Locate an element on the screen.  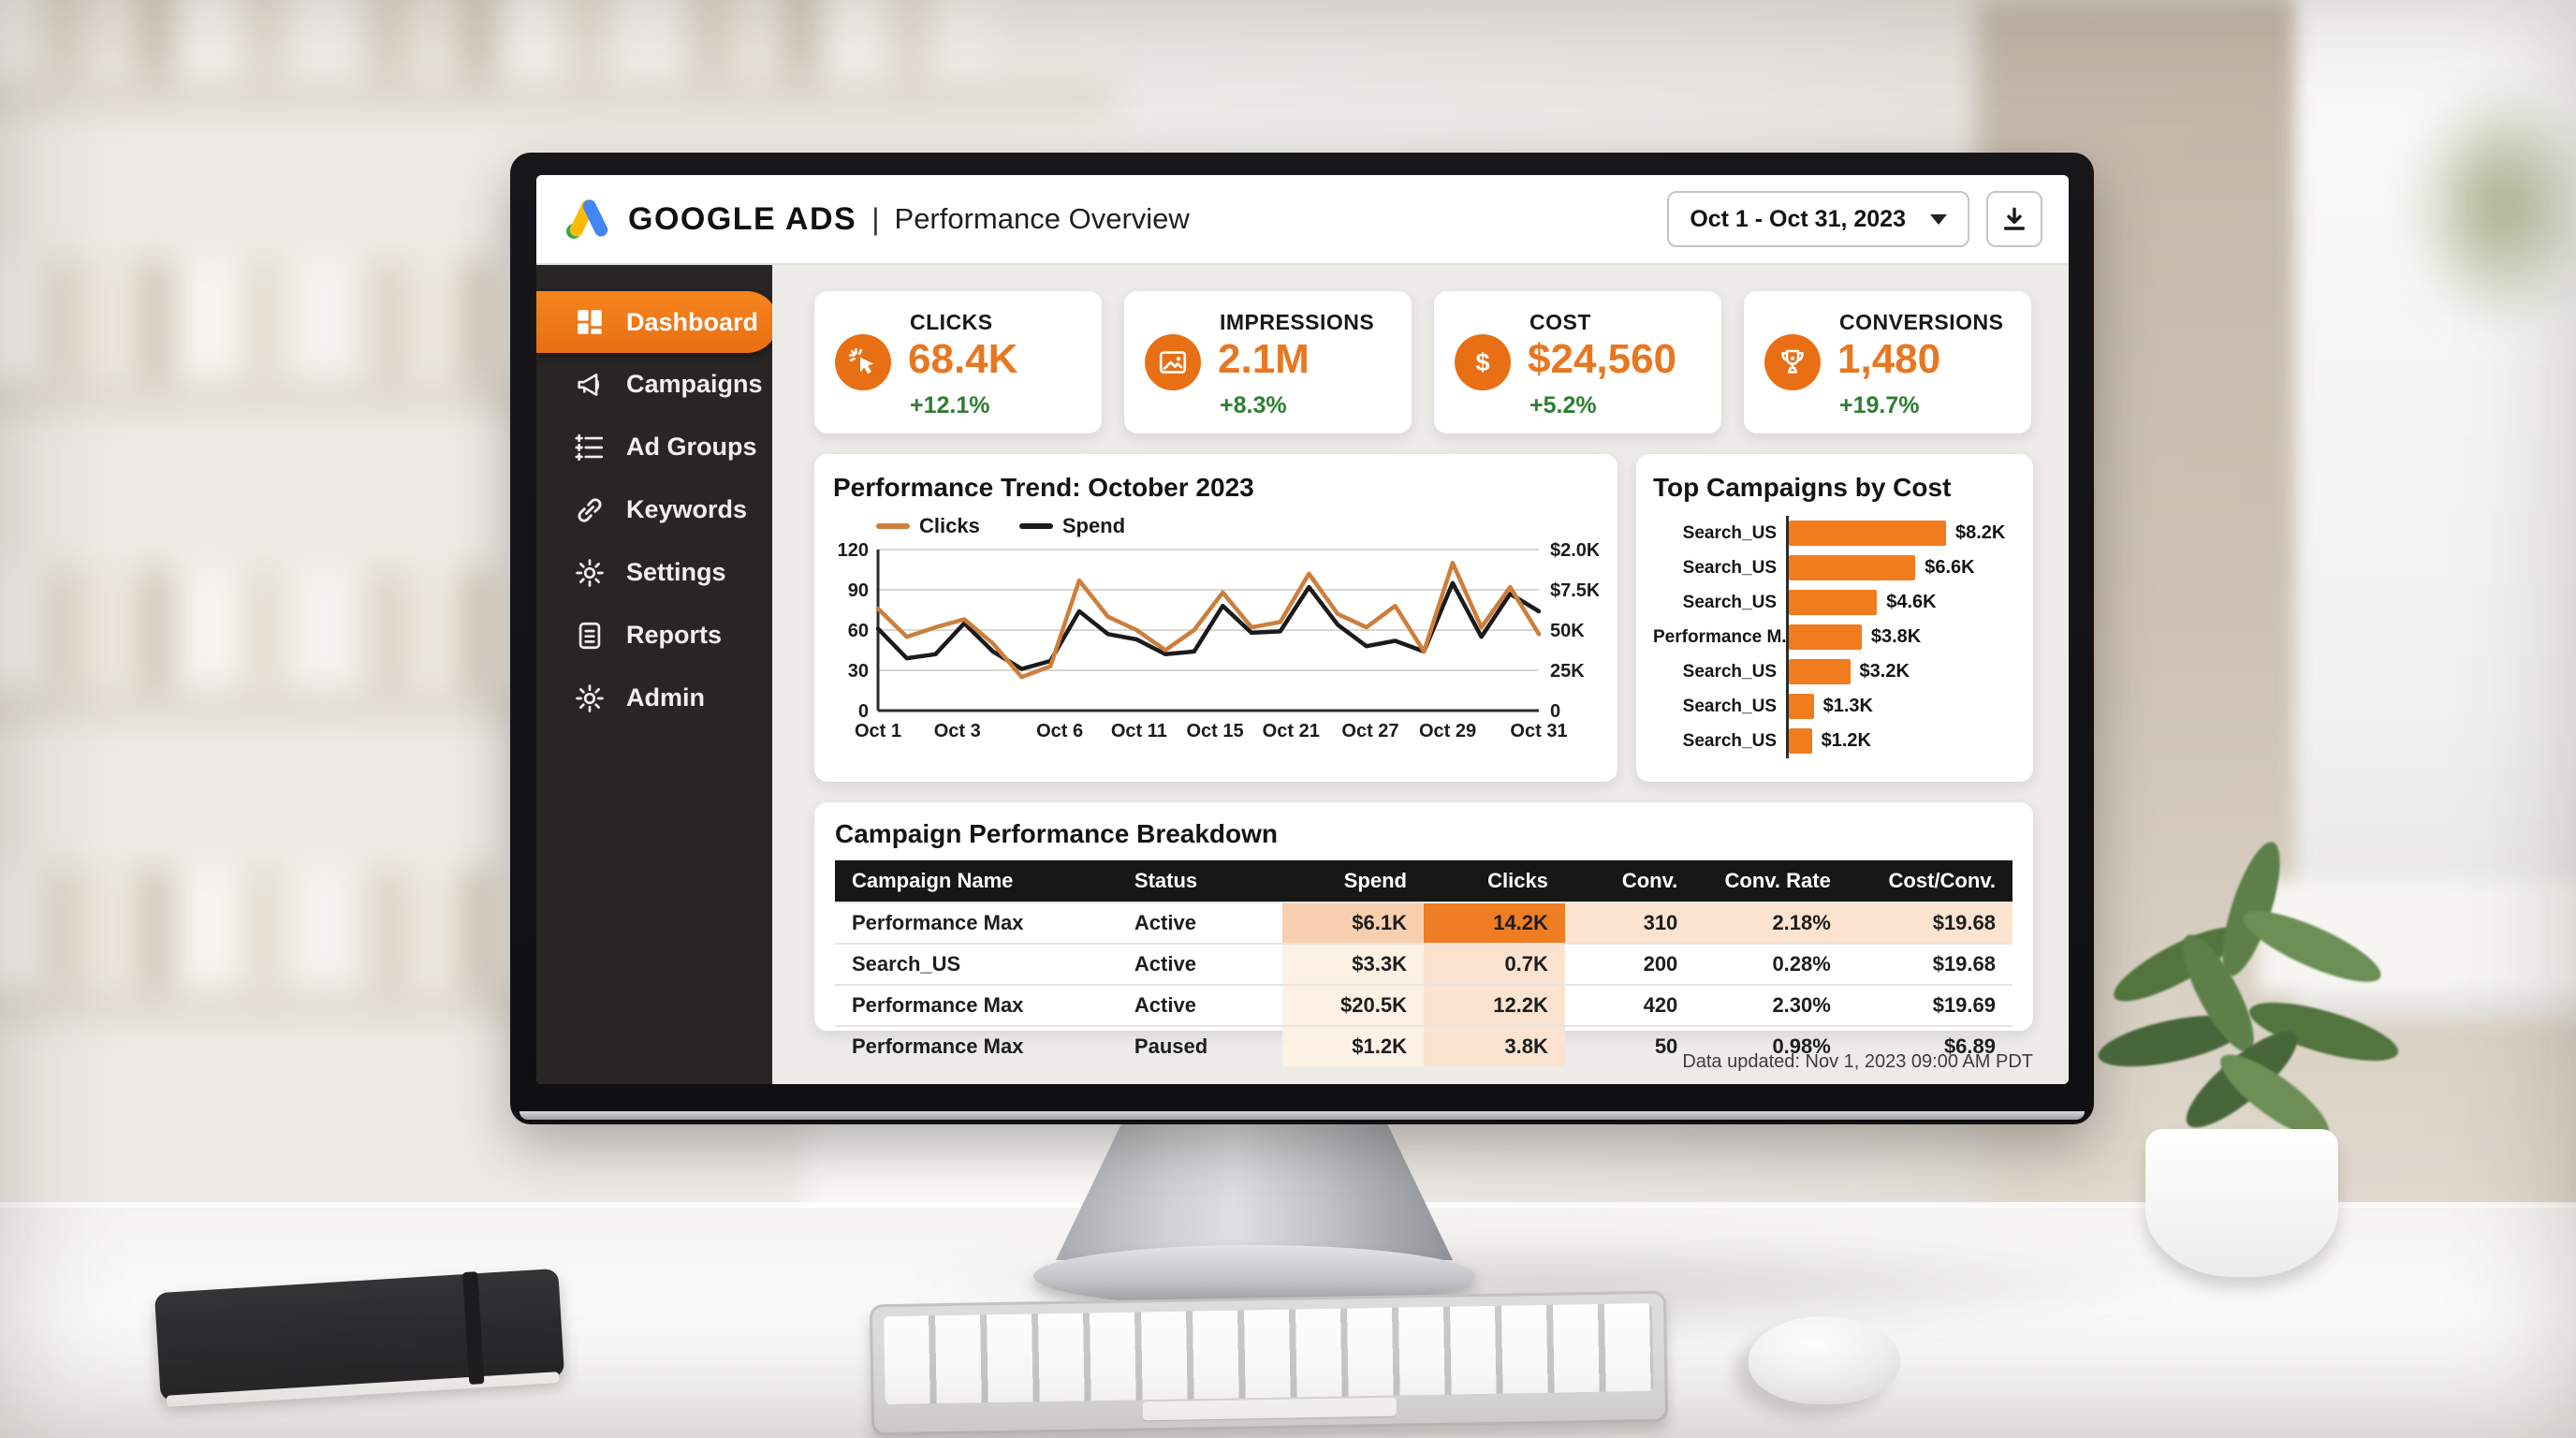
brand-title: GOOGLE ADS is located at coordinates (742, 218).